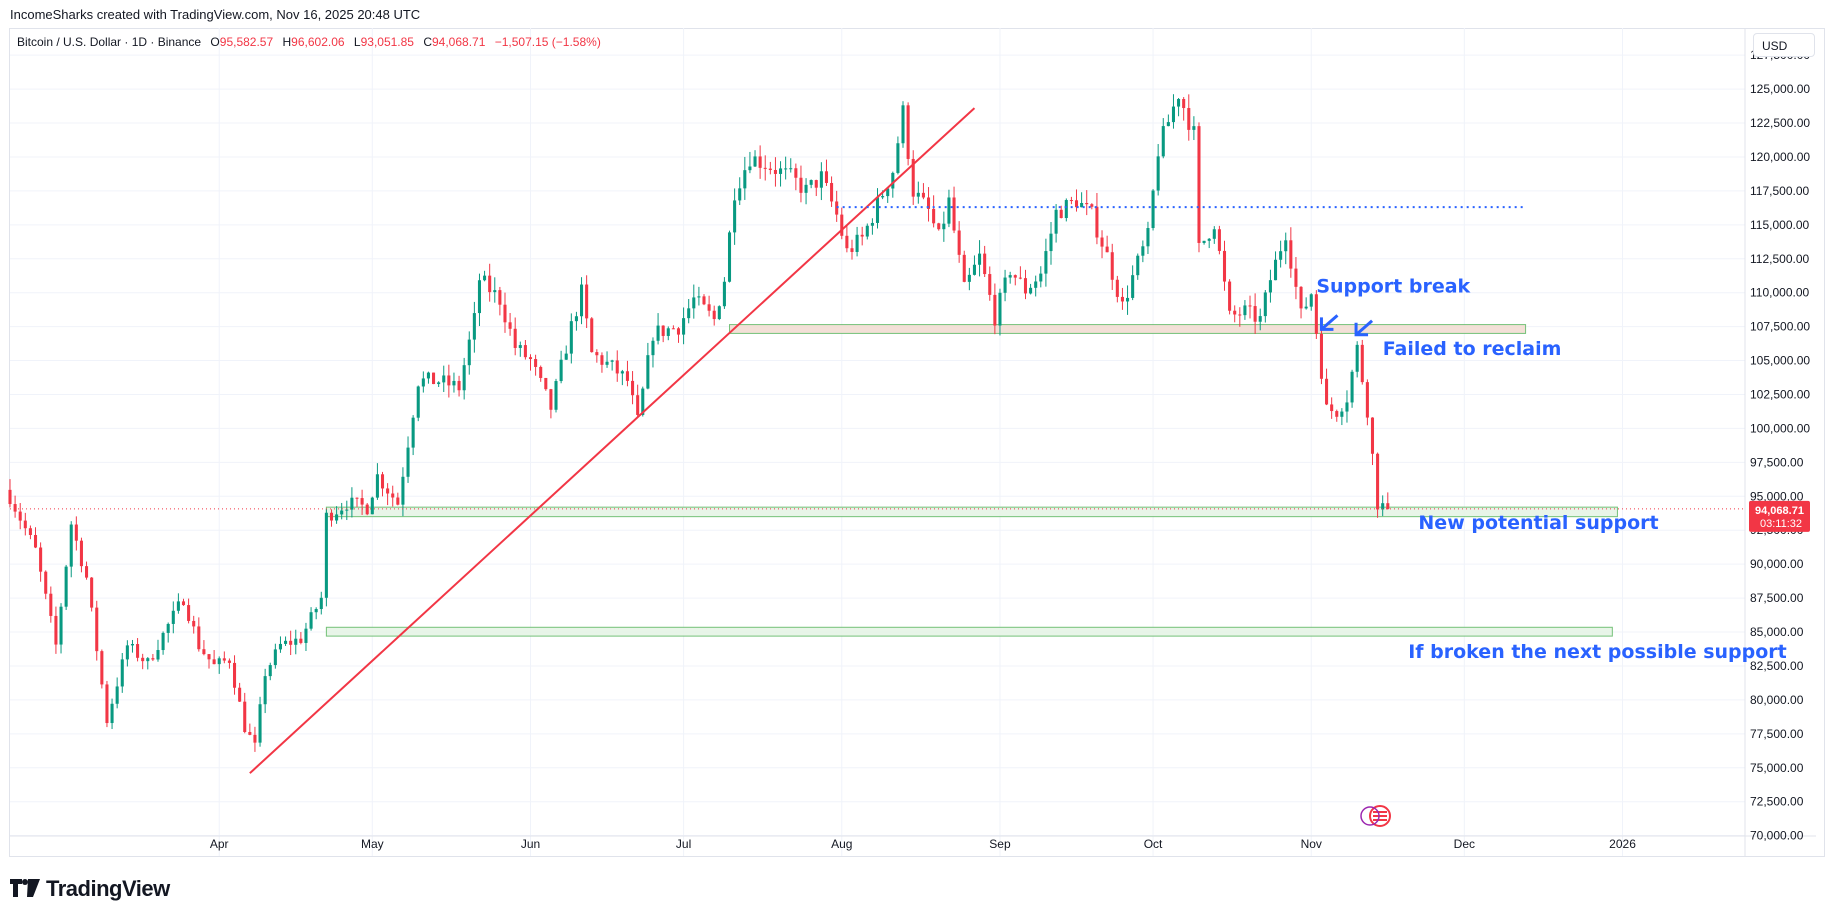  Describe the element at coordinates (1781, 524) in the screenshot. I see `countdown-value: 03:11:32` at that location.